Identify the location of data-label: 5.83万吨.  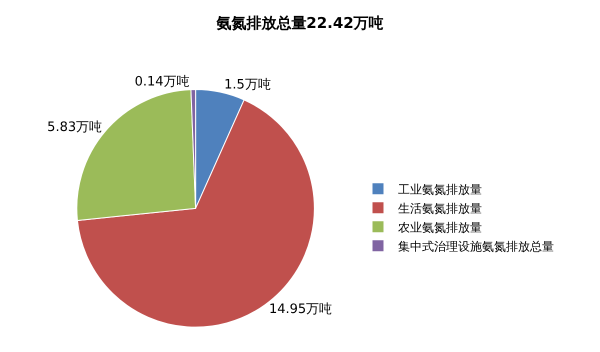
(74, 127).